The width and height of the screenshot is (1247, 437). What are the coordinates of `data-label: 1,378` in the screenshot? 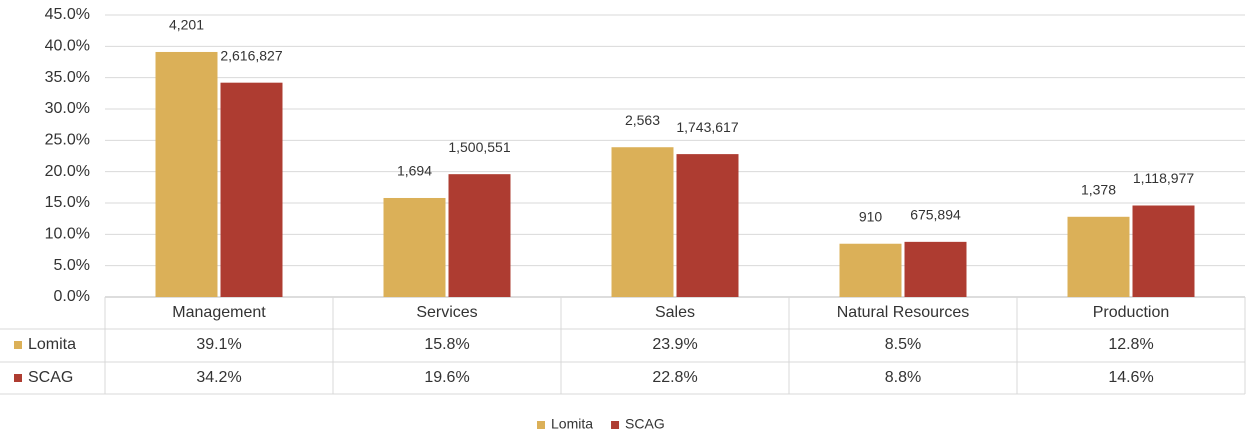 It's located at (1098, 189).